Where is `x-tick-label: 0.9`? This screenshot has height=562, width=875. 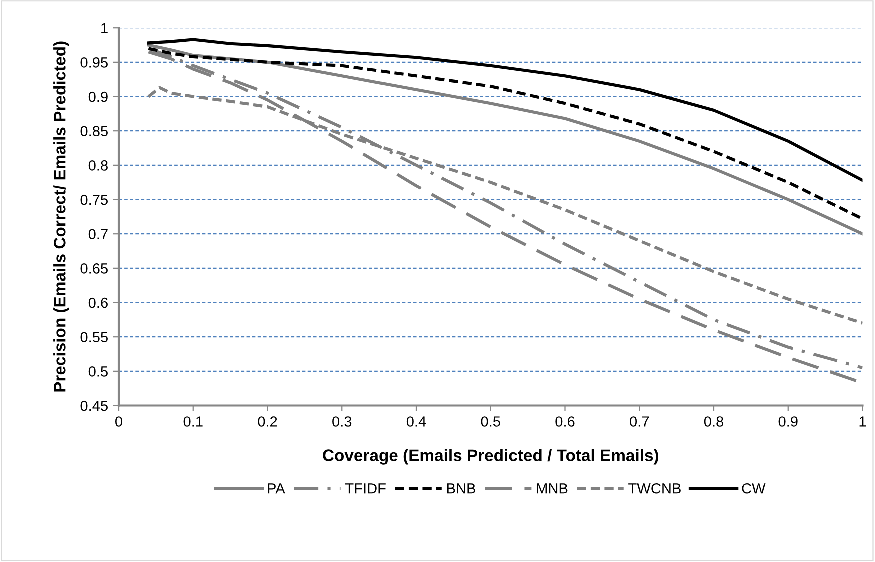 x-tick-label: 0.9 is located at coordinates (788, 421).